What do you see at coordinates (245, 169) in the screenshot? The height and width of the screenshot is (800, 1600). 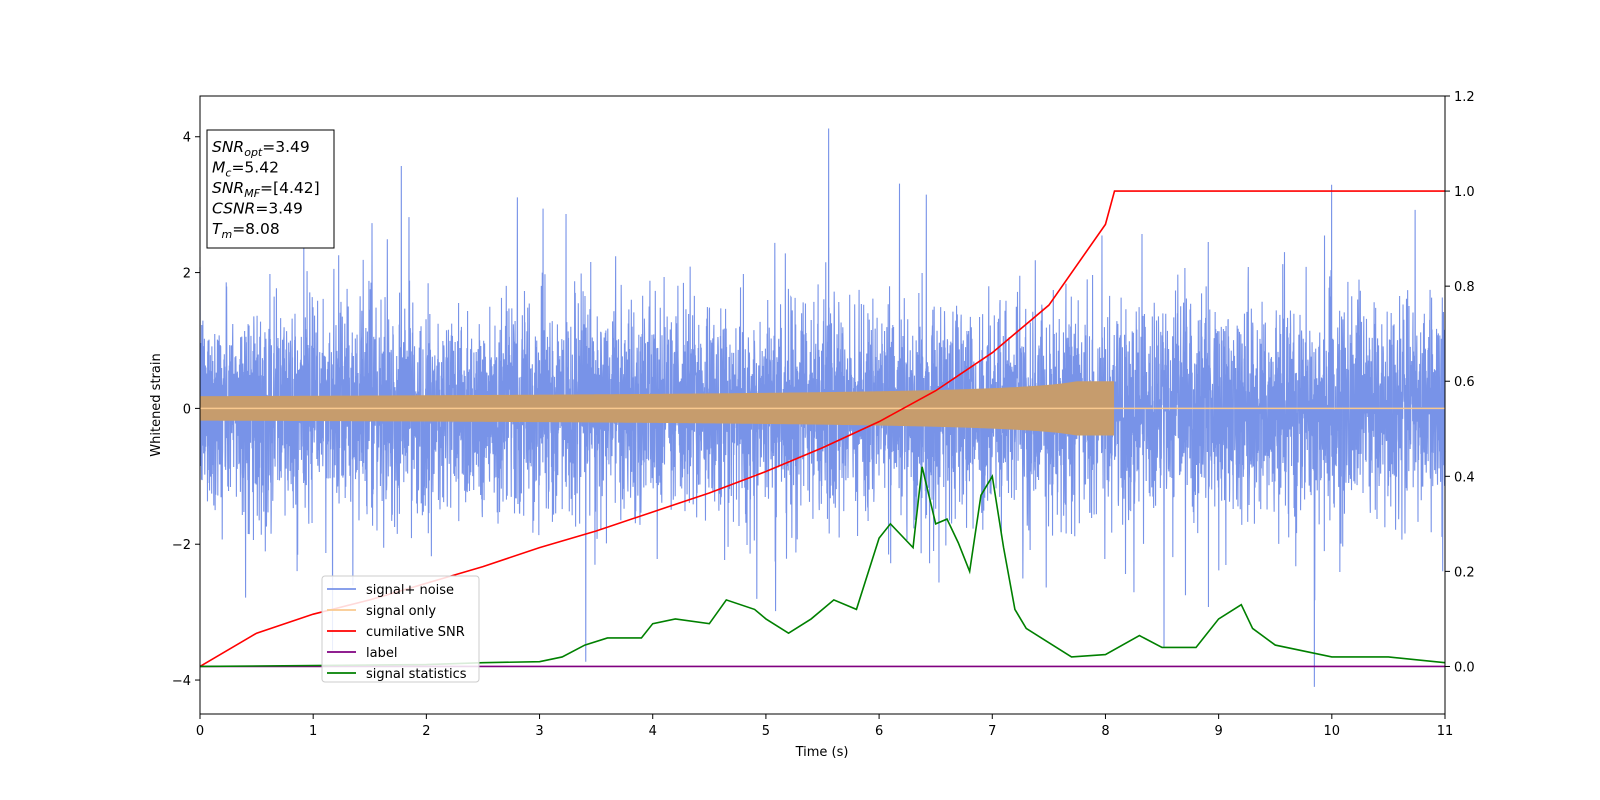 I see `stats-annotation-line: Mc=5.42` at bounding box center [245, 169].